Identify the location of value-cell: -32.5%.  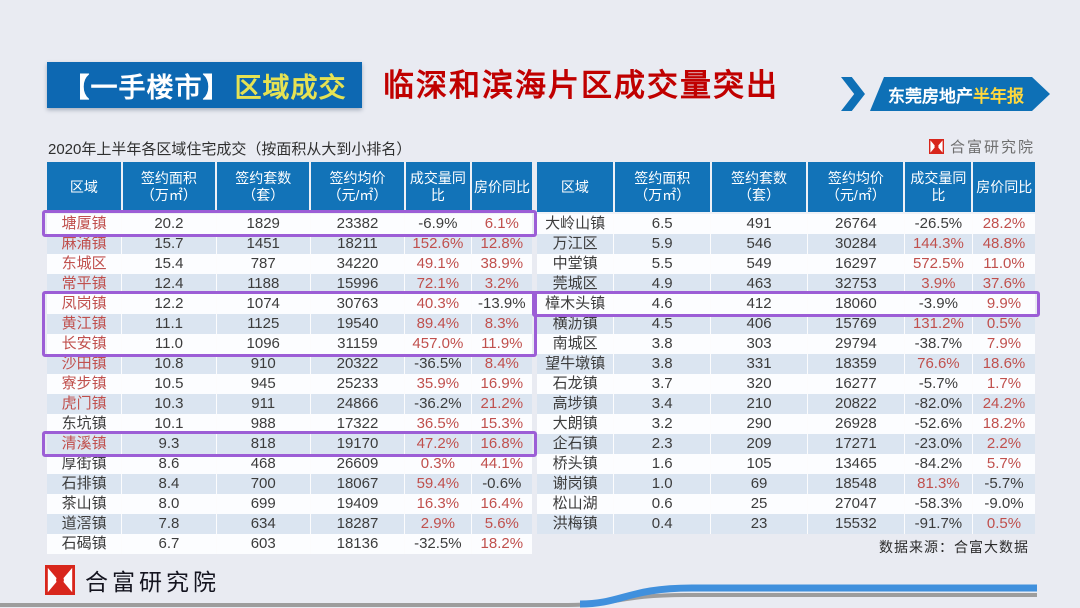
(438, 544).